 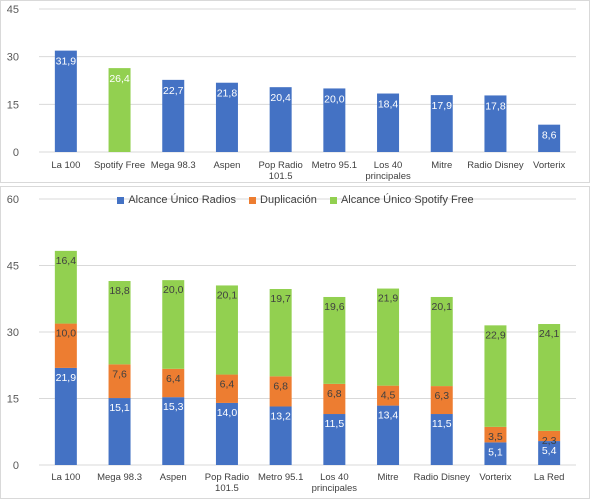 I want to click on bar-vorterix-alcance-nico-radios, so click(x=495, y=453).